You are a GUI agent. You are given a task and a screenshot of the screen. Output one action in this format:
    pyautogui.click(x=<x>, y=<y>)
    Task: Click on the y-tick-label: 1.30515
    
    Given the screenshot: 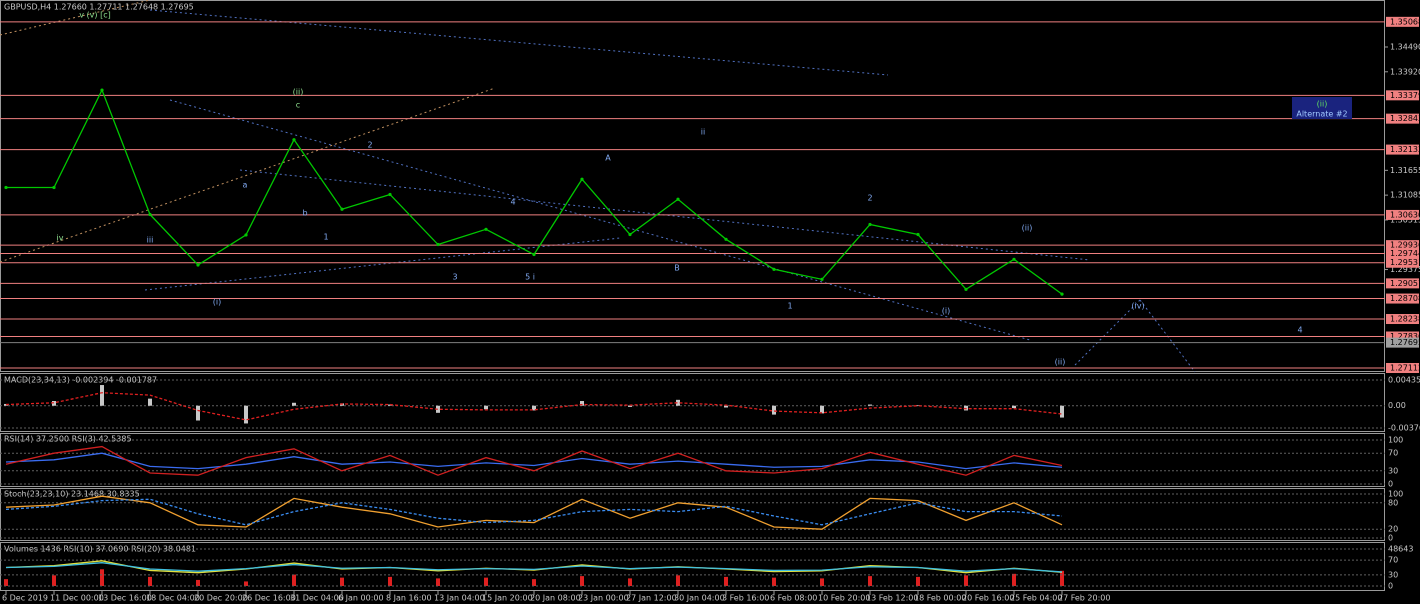 What is the action you would take?
    pyautogui.click(x=1405, y=219)
    